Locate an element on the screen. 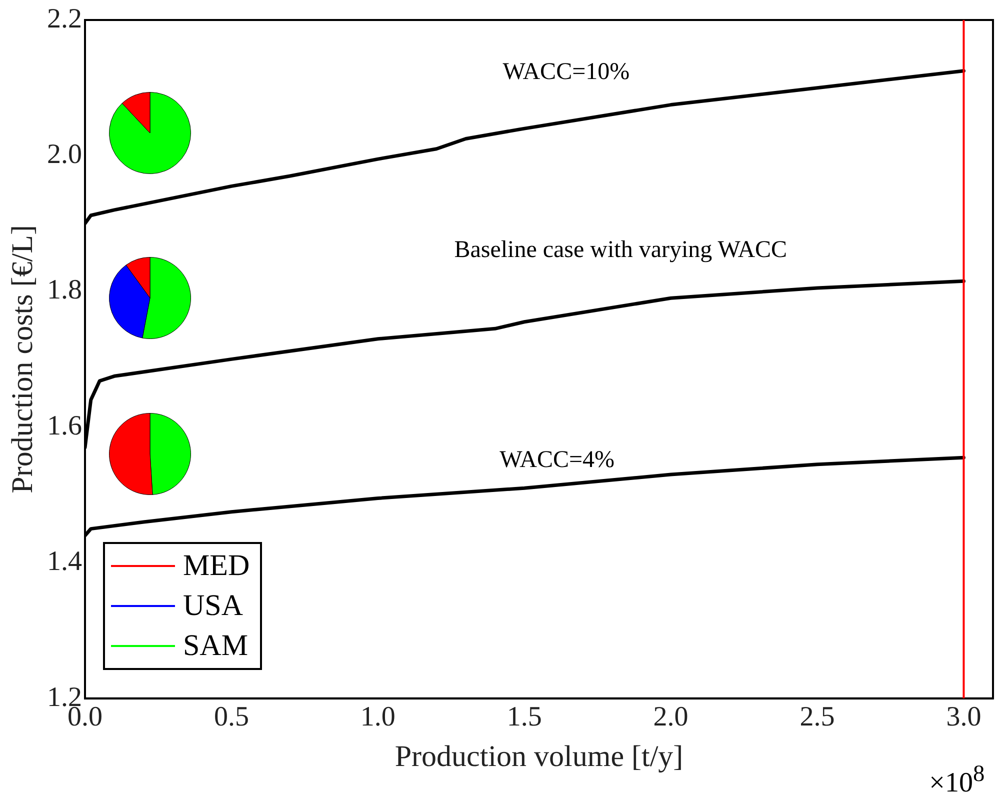  annotation: Baseline case with varying WACC is located at coordinates (621, 250).